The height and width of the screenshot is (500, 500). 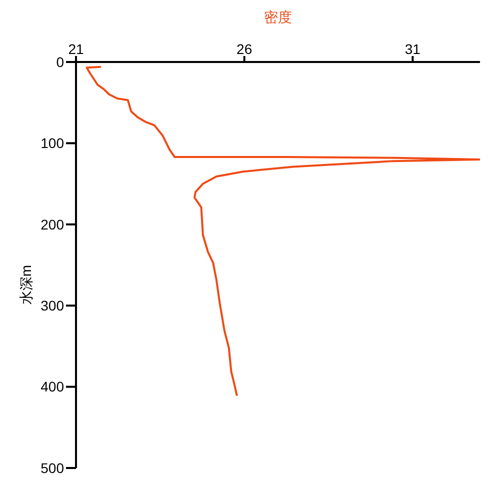 What do you see at coordinates (52, 306) in the screenshot?
I see `y-tick-label: 300` at bounding box center [52, 306].